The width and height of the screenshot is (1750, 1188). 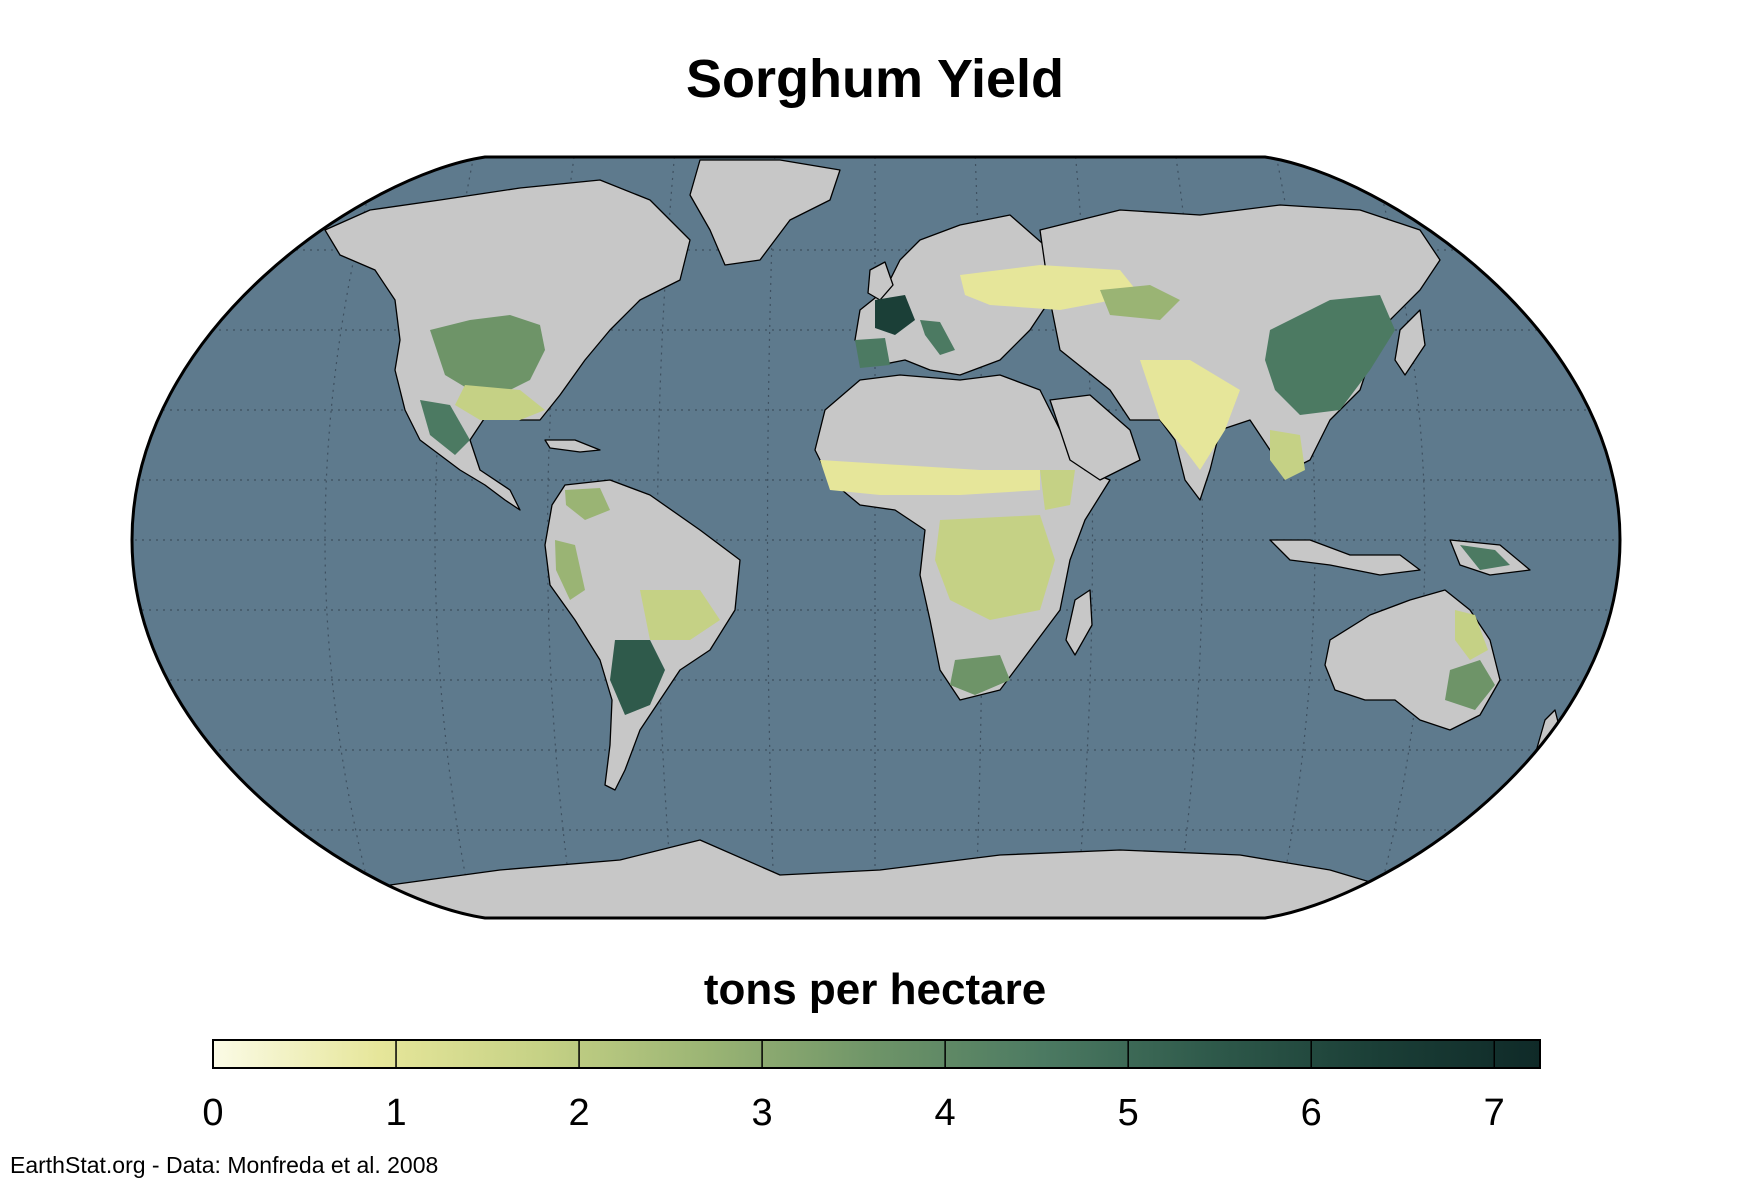 What do you see at coordinates (1079, 622) in the screenshot?
I see `madagascar` at bounding box center [1079, 622].